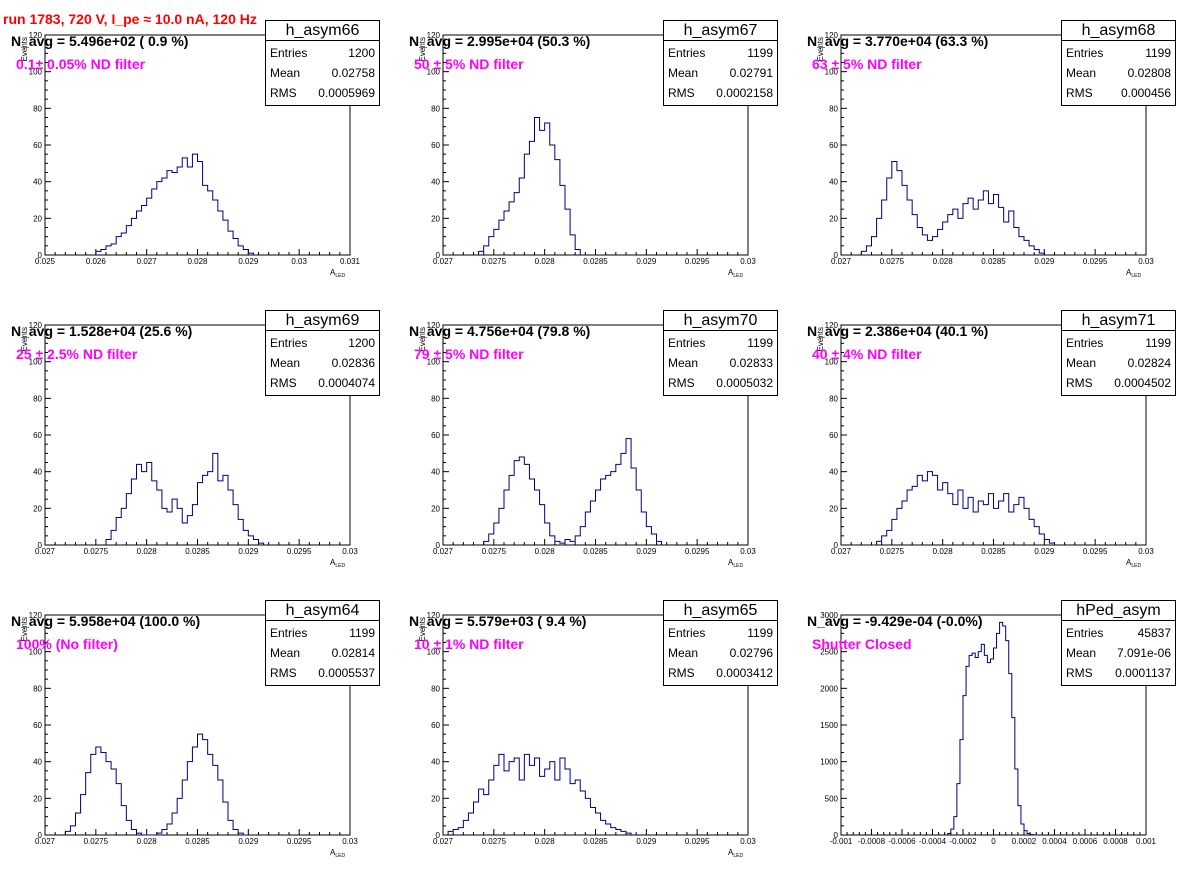 The width and height of the screenshot is (1196, 895). What do you see at coordinates (595, 841) in the screenshot?
I see `x-tick-label: 0.0285` at bounding box center [595, 841].